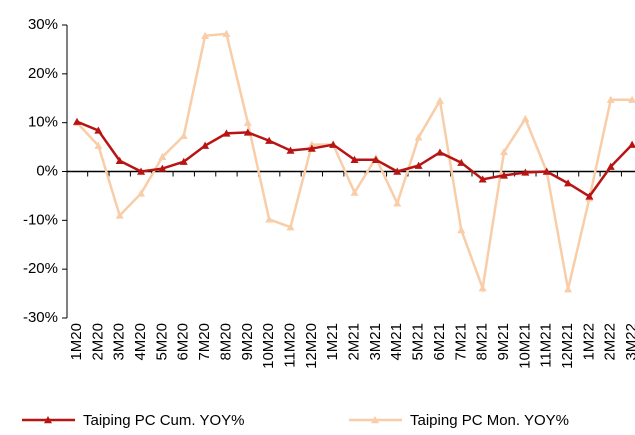 This screenshot has width=635, height=435. What do you see at coordinates (311, 346) in the screenshot?
I see `x-tick-label: 12M20` at bounding box center [311, 346].